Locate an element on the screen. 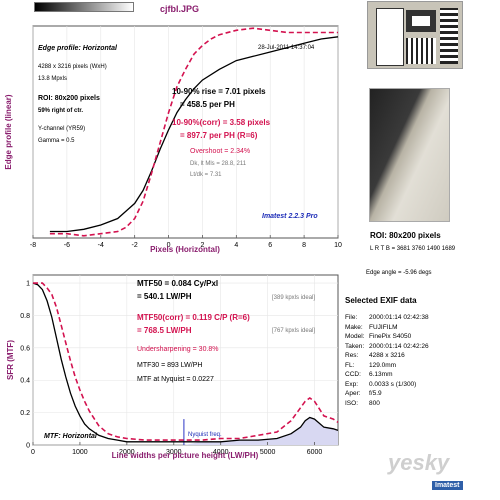 The height and width of the screenshot is (500, 500). imatest-logo: Imatest is located at coordinates (447, 485).